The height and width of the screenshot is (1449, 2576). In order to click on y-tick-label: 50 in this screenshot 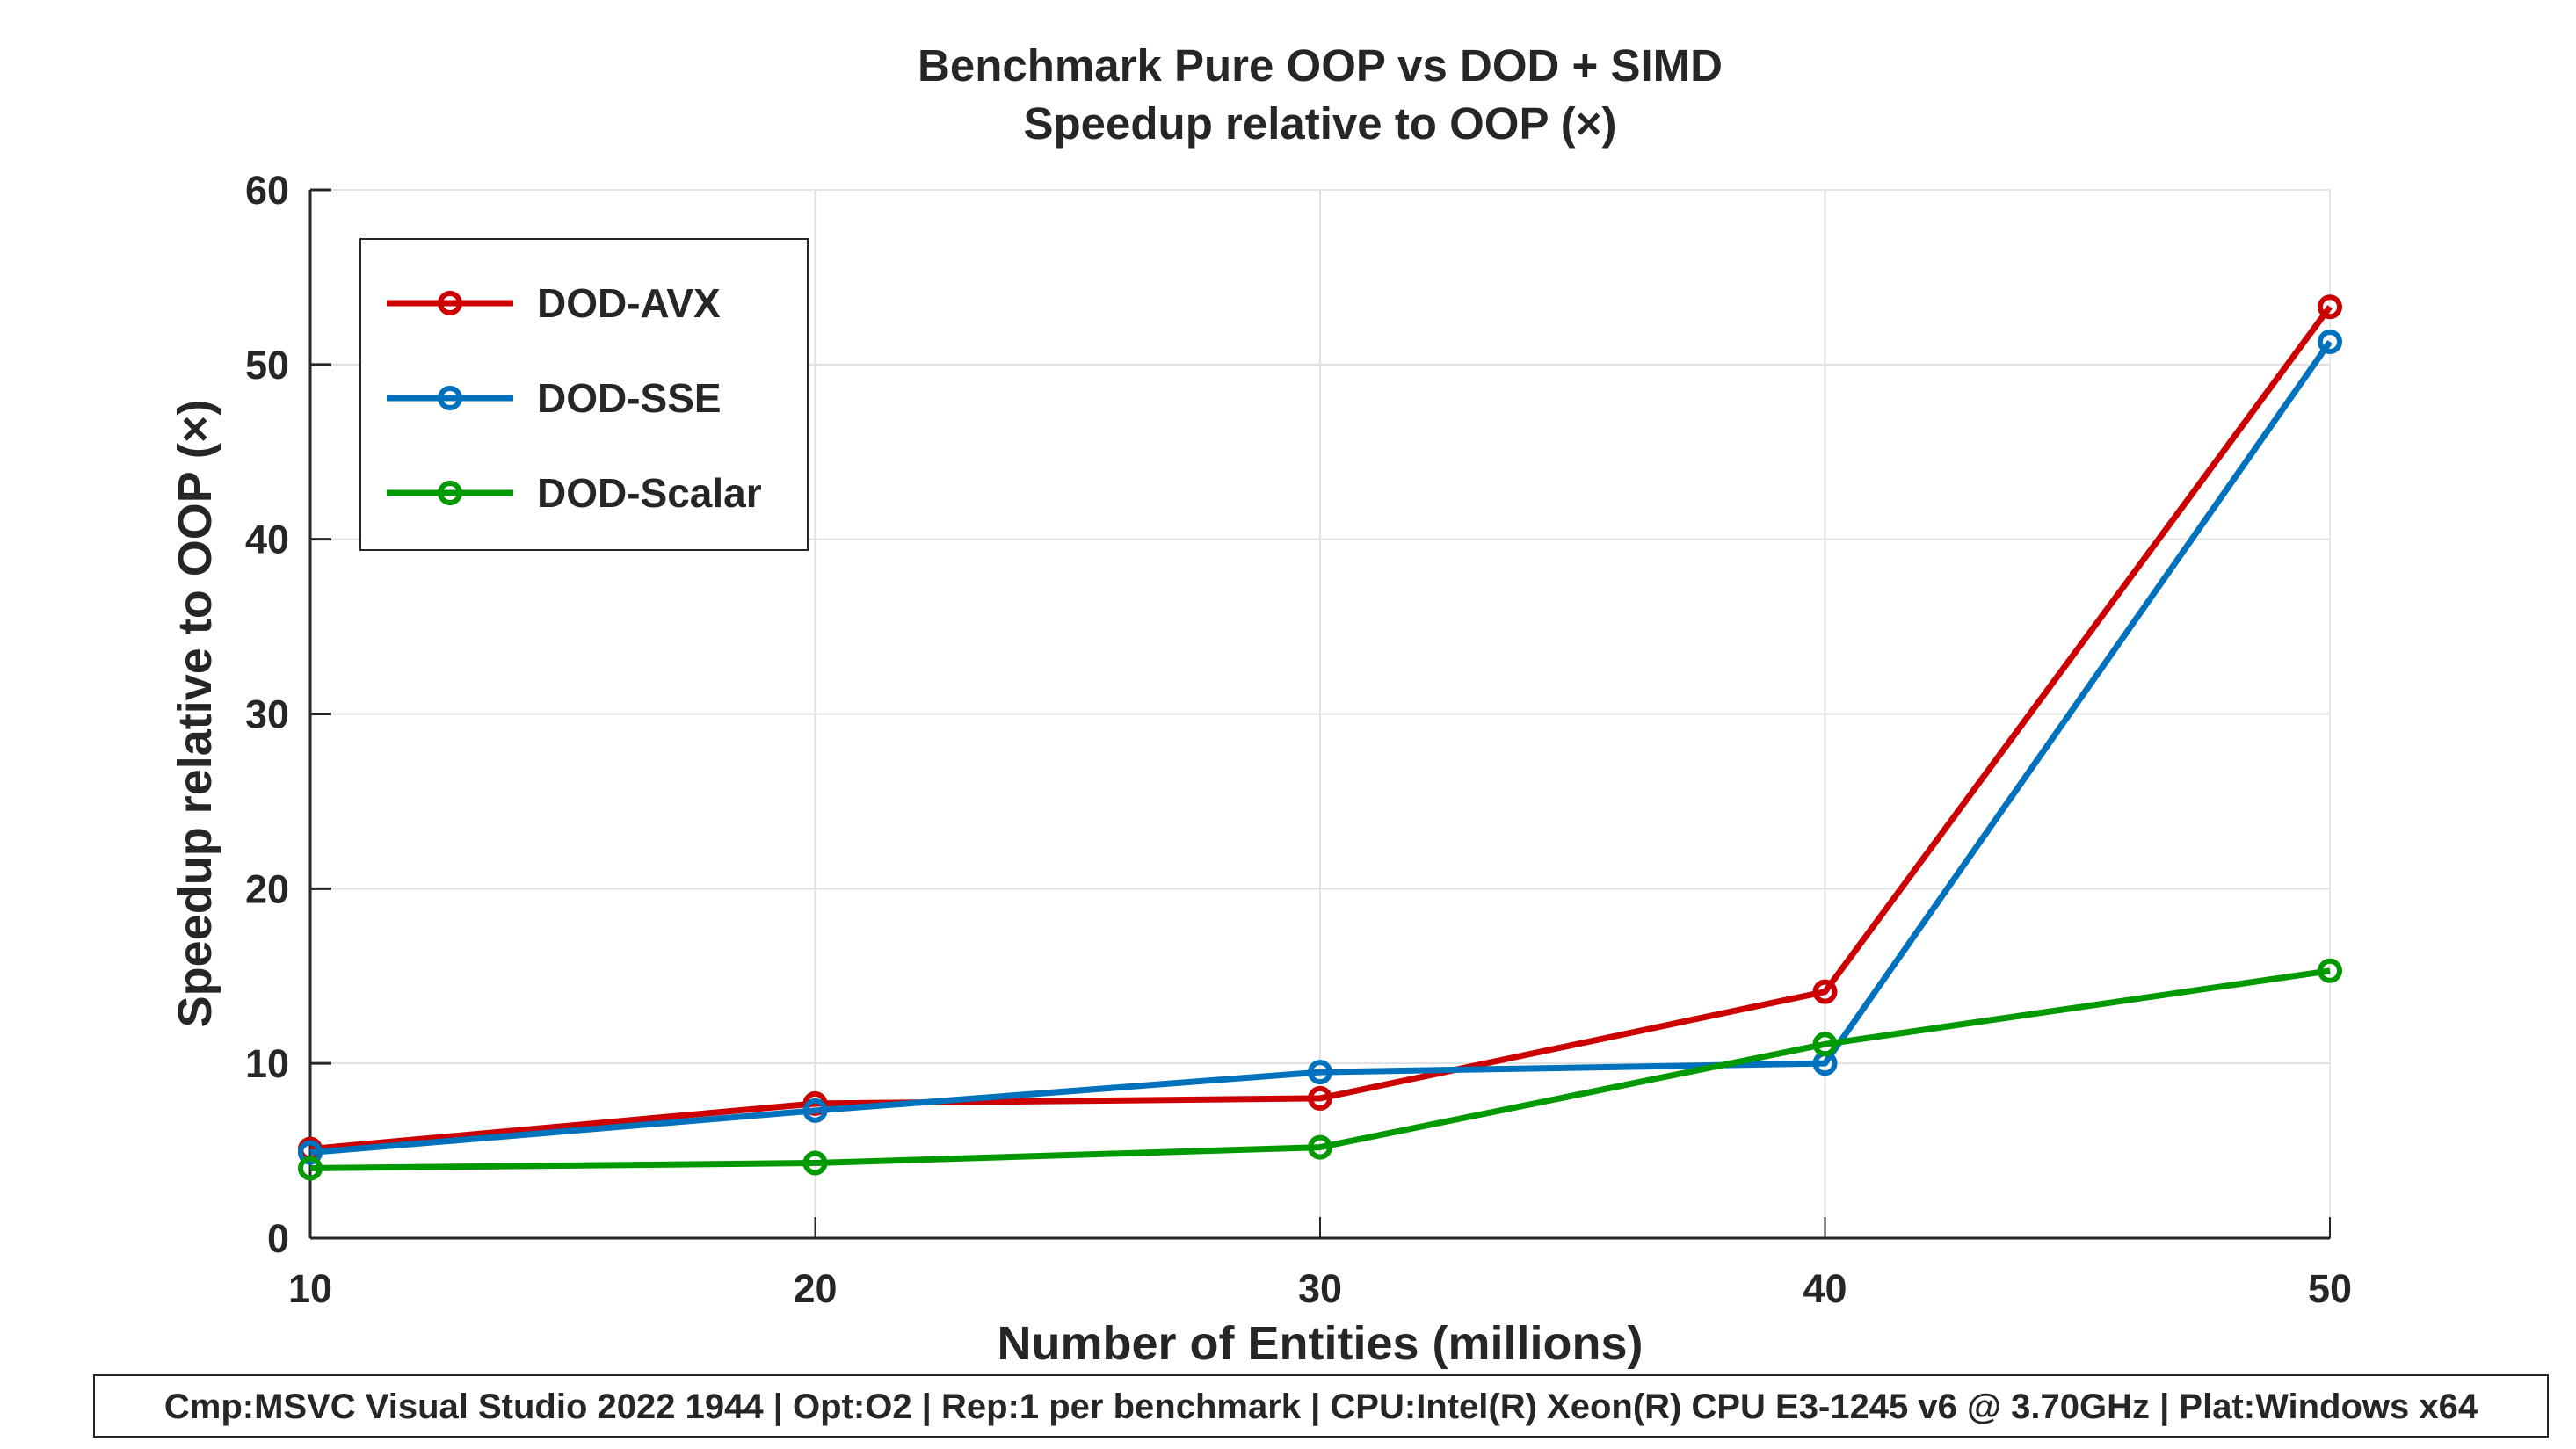, I will do `click(267, 365)`.